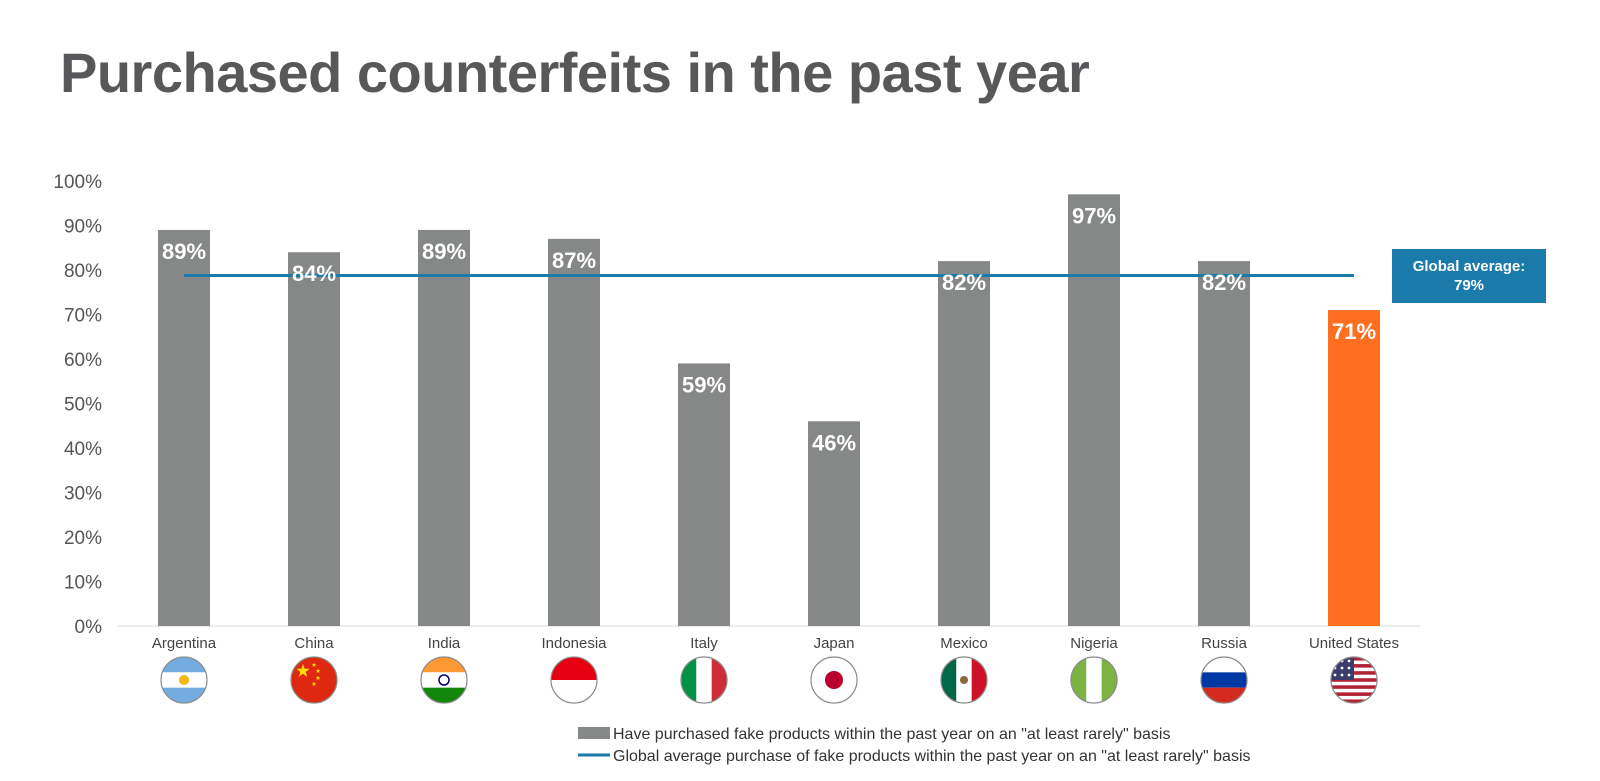 The image size is (1600, 781). What do you see at coordinates (184, 427) in the screenshot?
I see `bar-argentina` at bounding box center [184, 427].